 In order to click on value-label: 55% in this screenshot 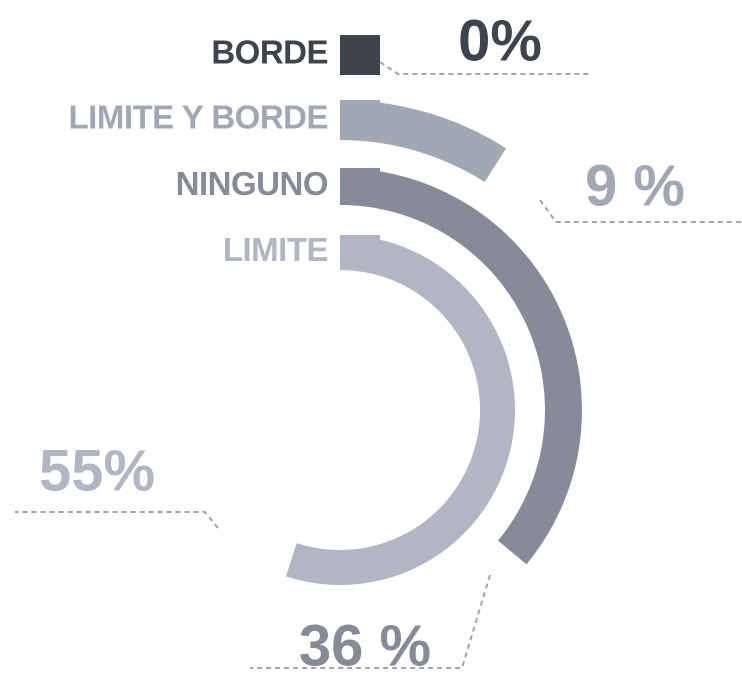, I will do `click(97, 470)`.